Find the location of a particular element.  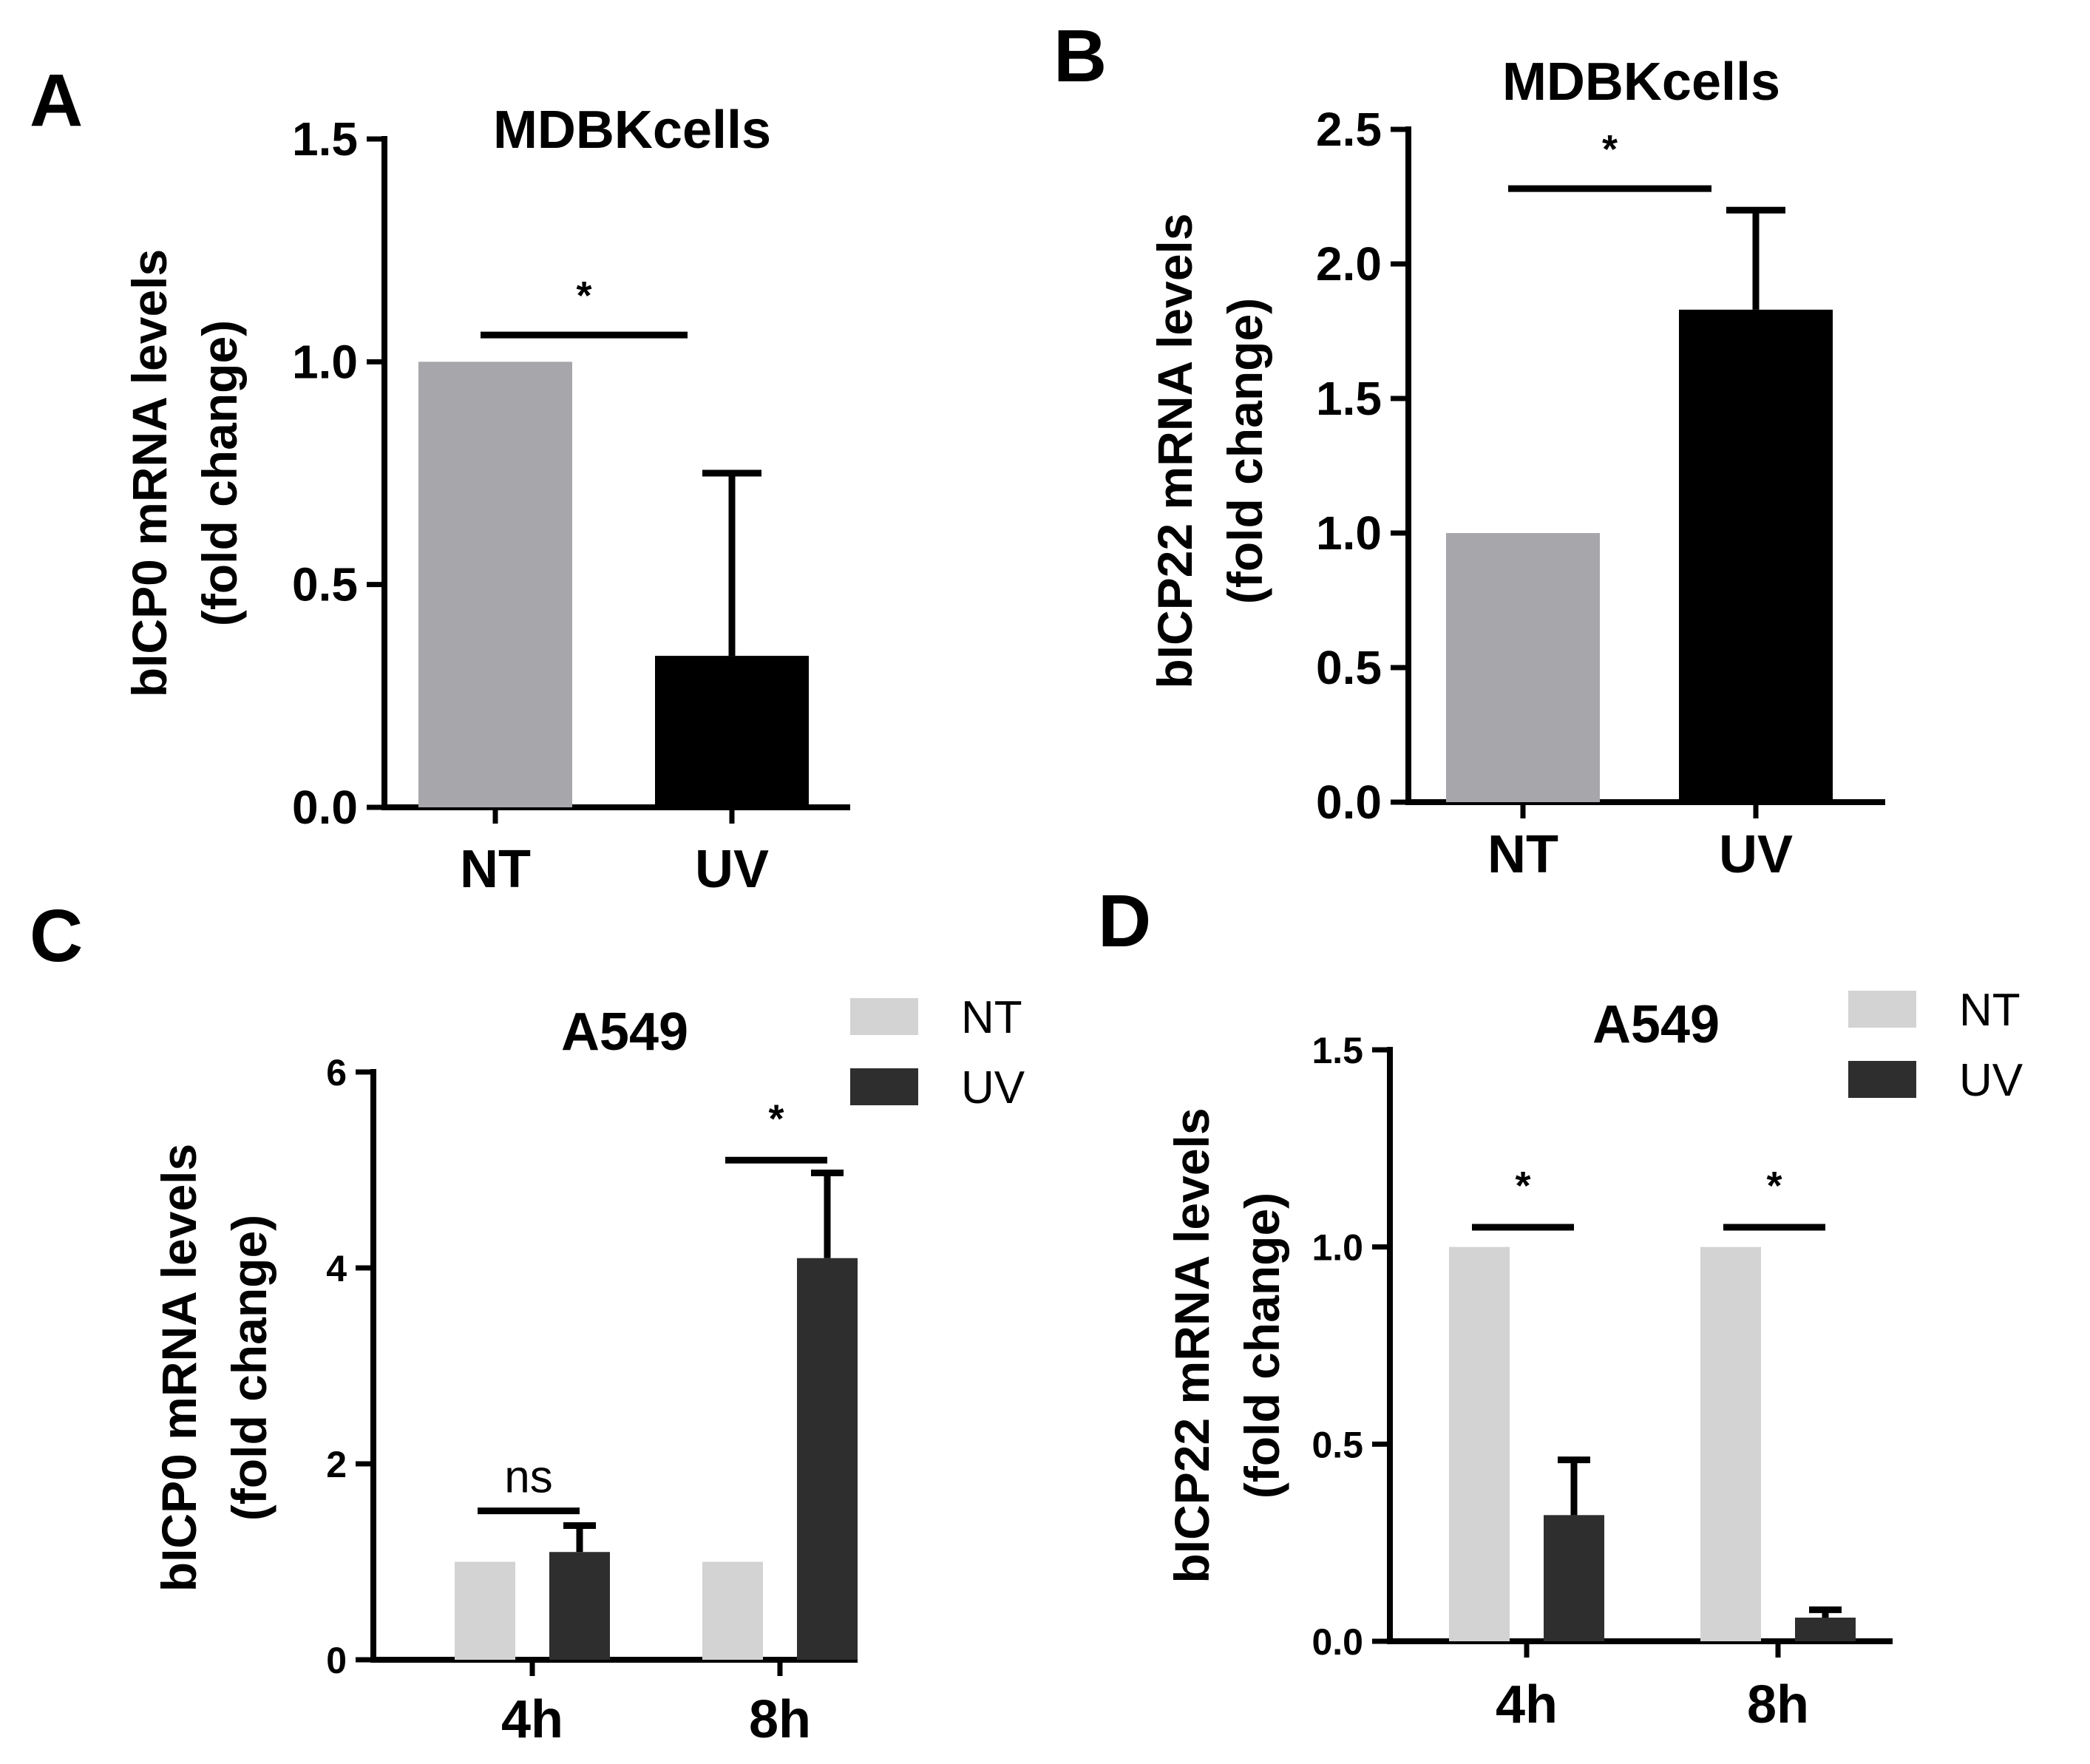

panel-label-b: B is located at coordinates (1080, 57).